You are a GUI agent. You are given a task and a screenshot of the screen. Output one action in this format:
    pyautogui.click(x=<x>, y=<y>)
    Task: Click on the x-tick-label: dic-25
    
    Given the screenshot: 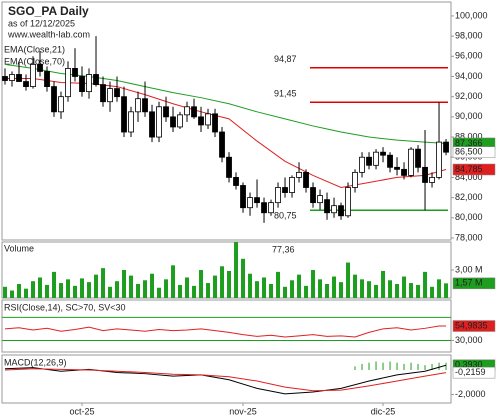 What is the action you would take?
    pyautogui.click(x=383, y=411)
    